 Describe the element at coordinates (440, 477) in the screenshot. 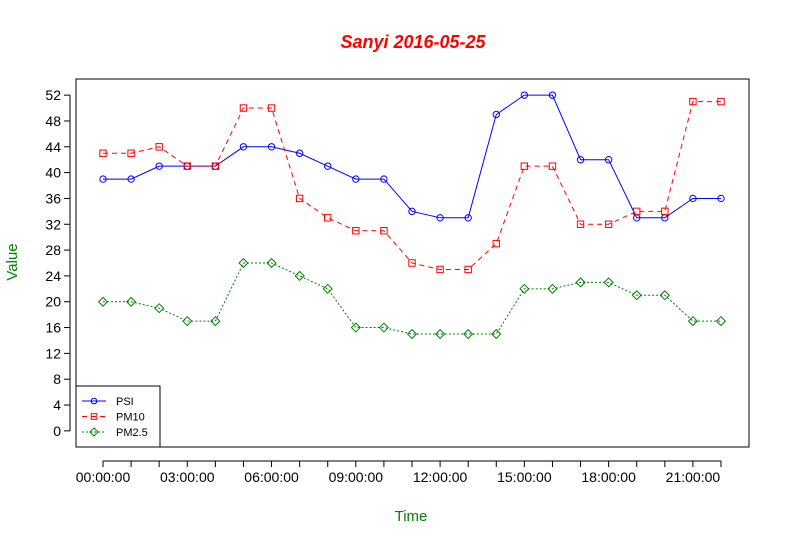

I see `x-tick-label: 12:00:00` at that location.